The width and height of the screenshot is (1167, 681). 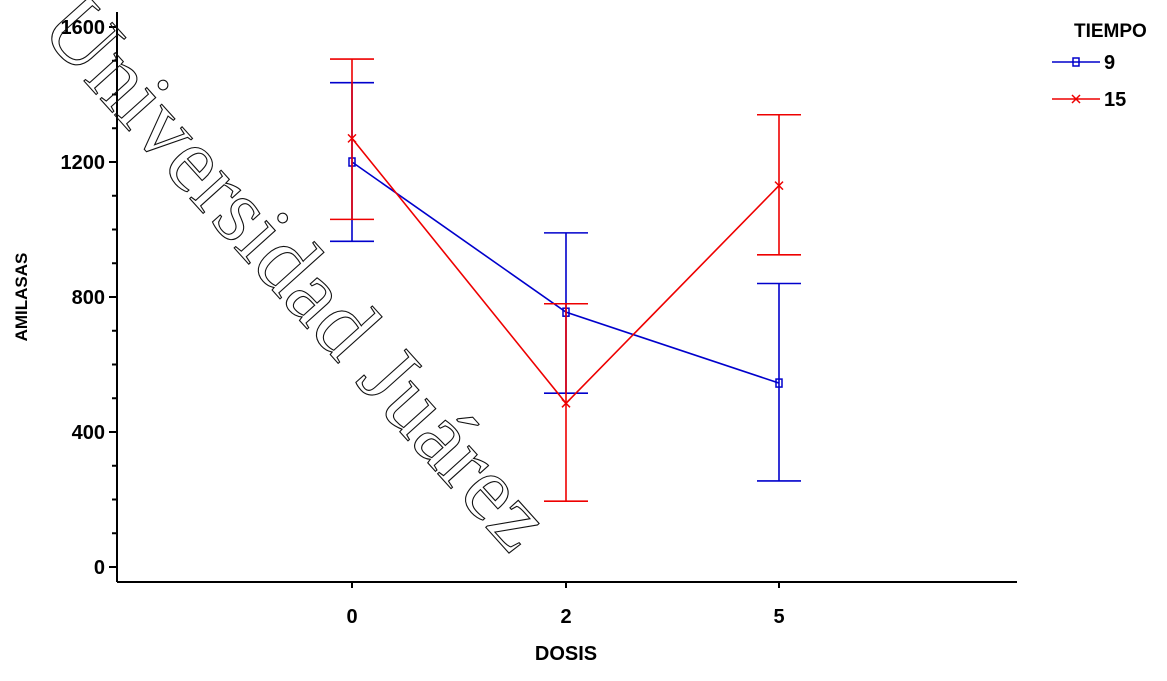 I want to click on error-bar, so click(x=779, y=382).